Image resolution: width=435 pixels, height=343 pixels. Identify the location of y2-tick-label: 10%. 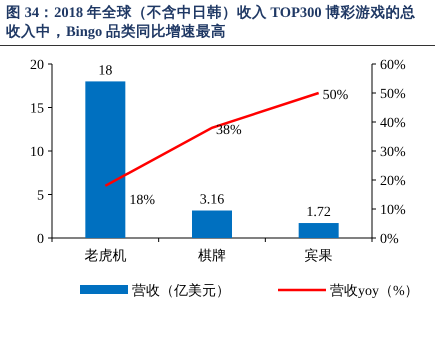
(393, 210).